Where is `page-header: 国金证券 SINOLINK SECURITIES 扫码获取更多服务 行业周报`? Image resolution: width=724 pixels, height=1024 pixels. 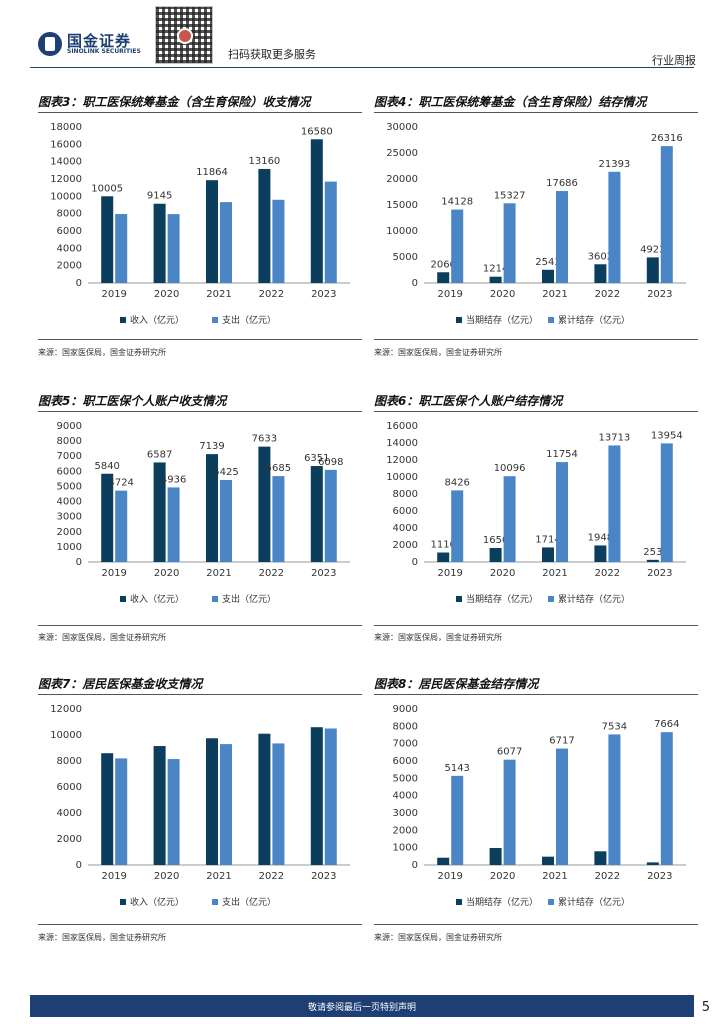 page-header: 国金证券 SINOLINK SECURITIES 扫码获取更多服务 行业周报 is located at coordinates (362, 34).